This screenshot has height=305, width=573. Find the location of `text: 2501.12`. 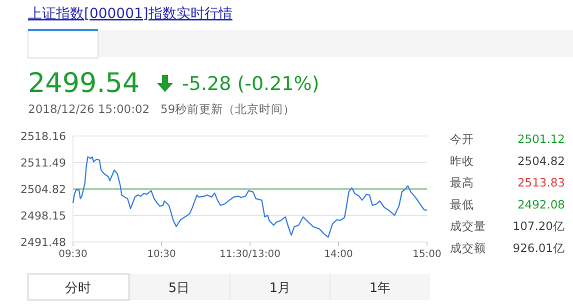

text: 2501.12 is located at coordinates (541, 139).